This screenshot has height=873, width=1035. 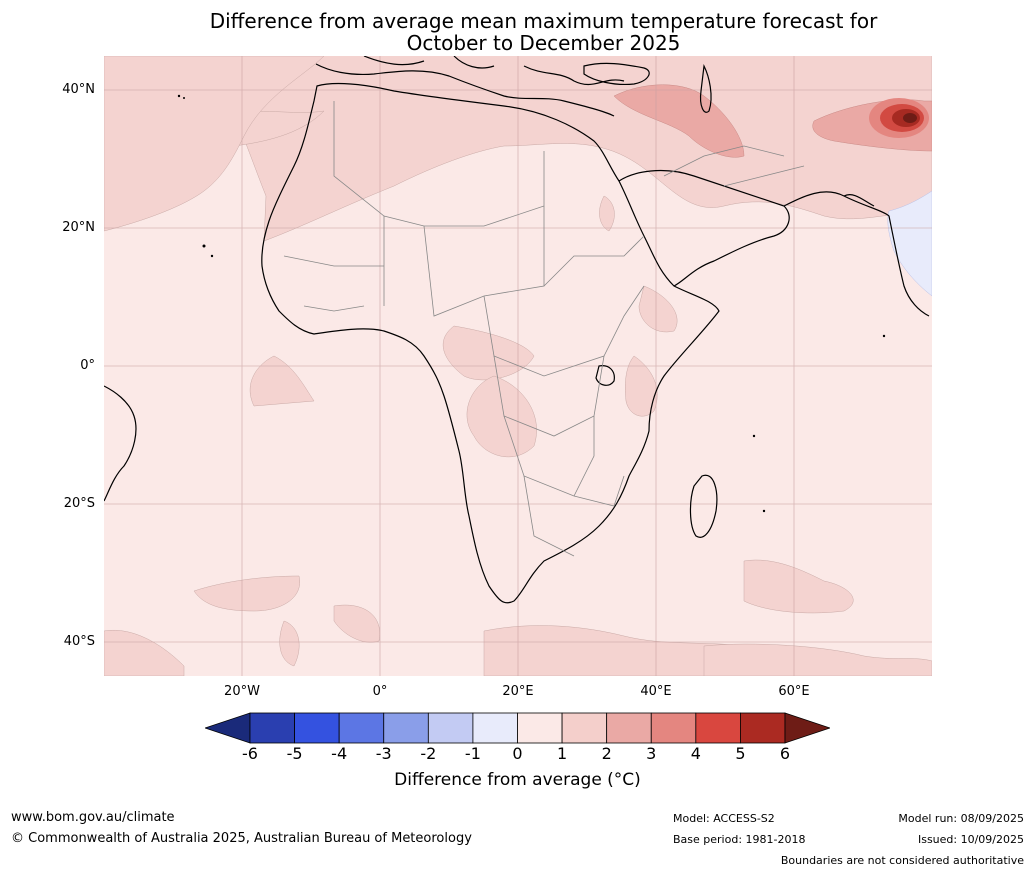 I want to click on footer-model-run: Model run: 08/09/2025, so click(x=961, y=818).